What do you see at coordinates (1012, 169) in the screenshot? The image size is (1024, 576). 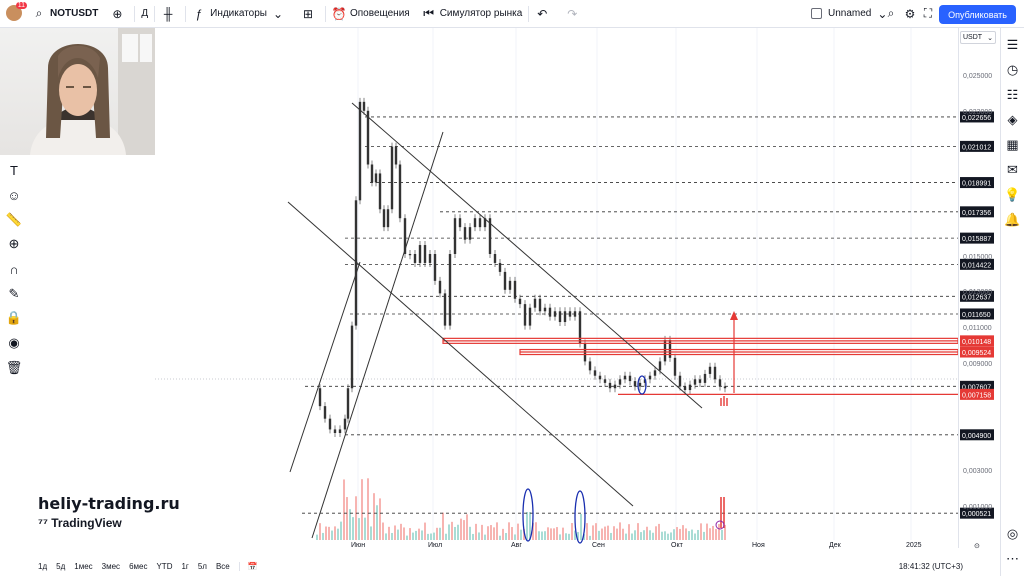 I see `messages-icon: ✉` at bounding box center [1012, 169].